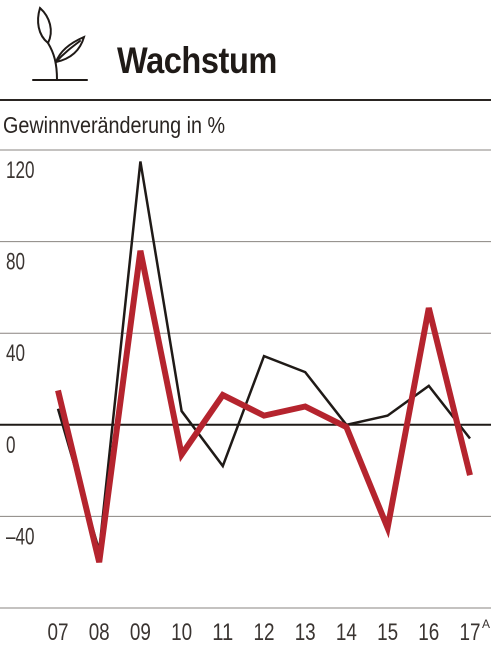 This screenshot has width=491, height=650. Describe the element at coordinates (20, 536) in the screenshot. I see `y-tick-label: –40` at that location.